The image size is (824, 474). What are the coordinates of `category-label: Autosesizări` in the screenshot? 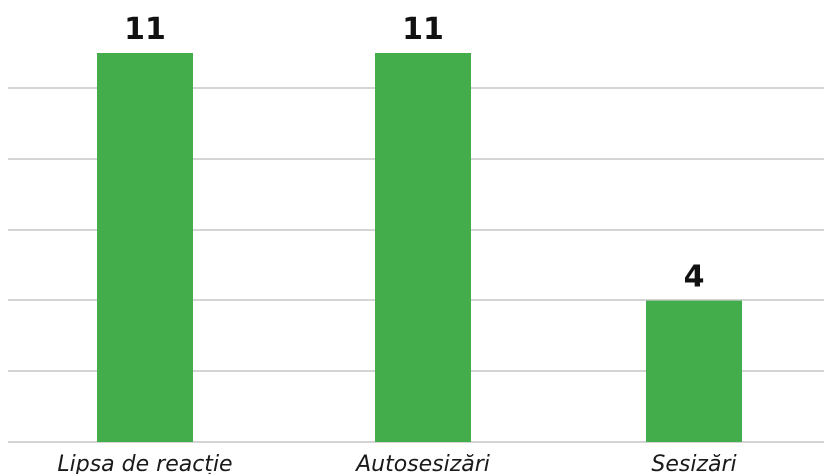 It's located at (422, 463).